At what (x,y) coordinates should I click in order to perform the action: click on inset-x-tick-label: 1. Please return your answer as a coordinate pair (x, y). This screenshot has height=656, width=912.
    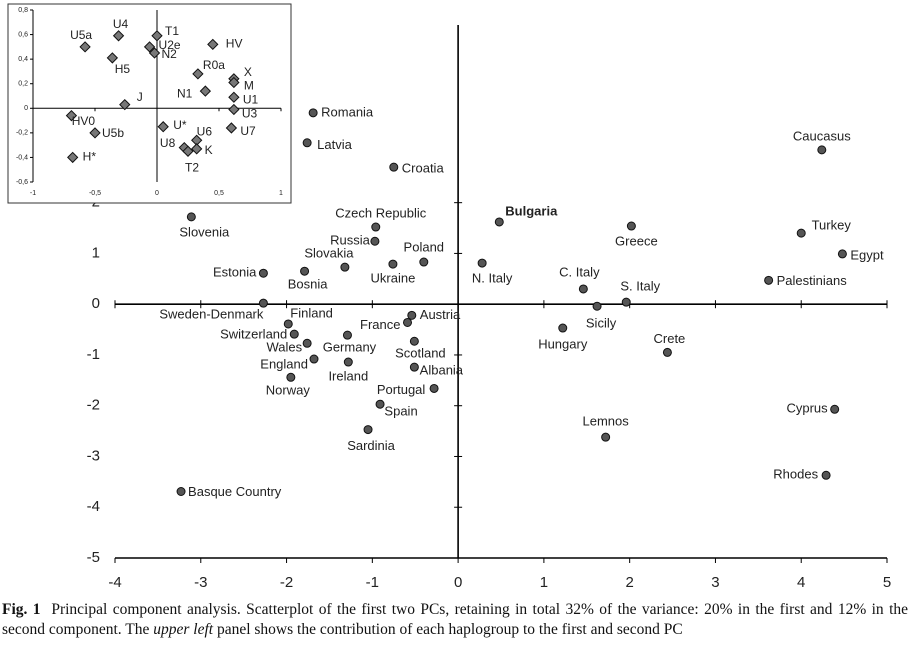
    Looking at the image, I should click on (281, 193).